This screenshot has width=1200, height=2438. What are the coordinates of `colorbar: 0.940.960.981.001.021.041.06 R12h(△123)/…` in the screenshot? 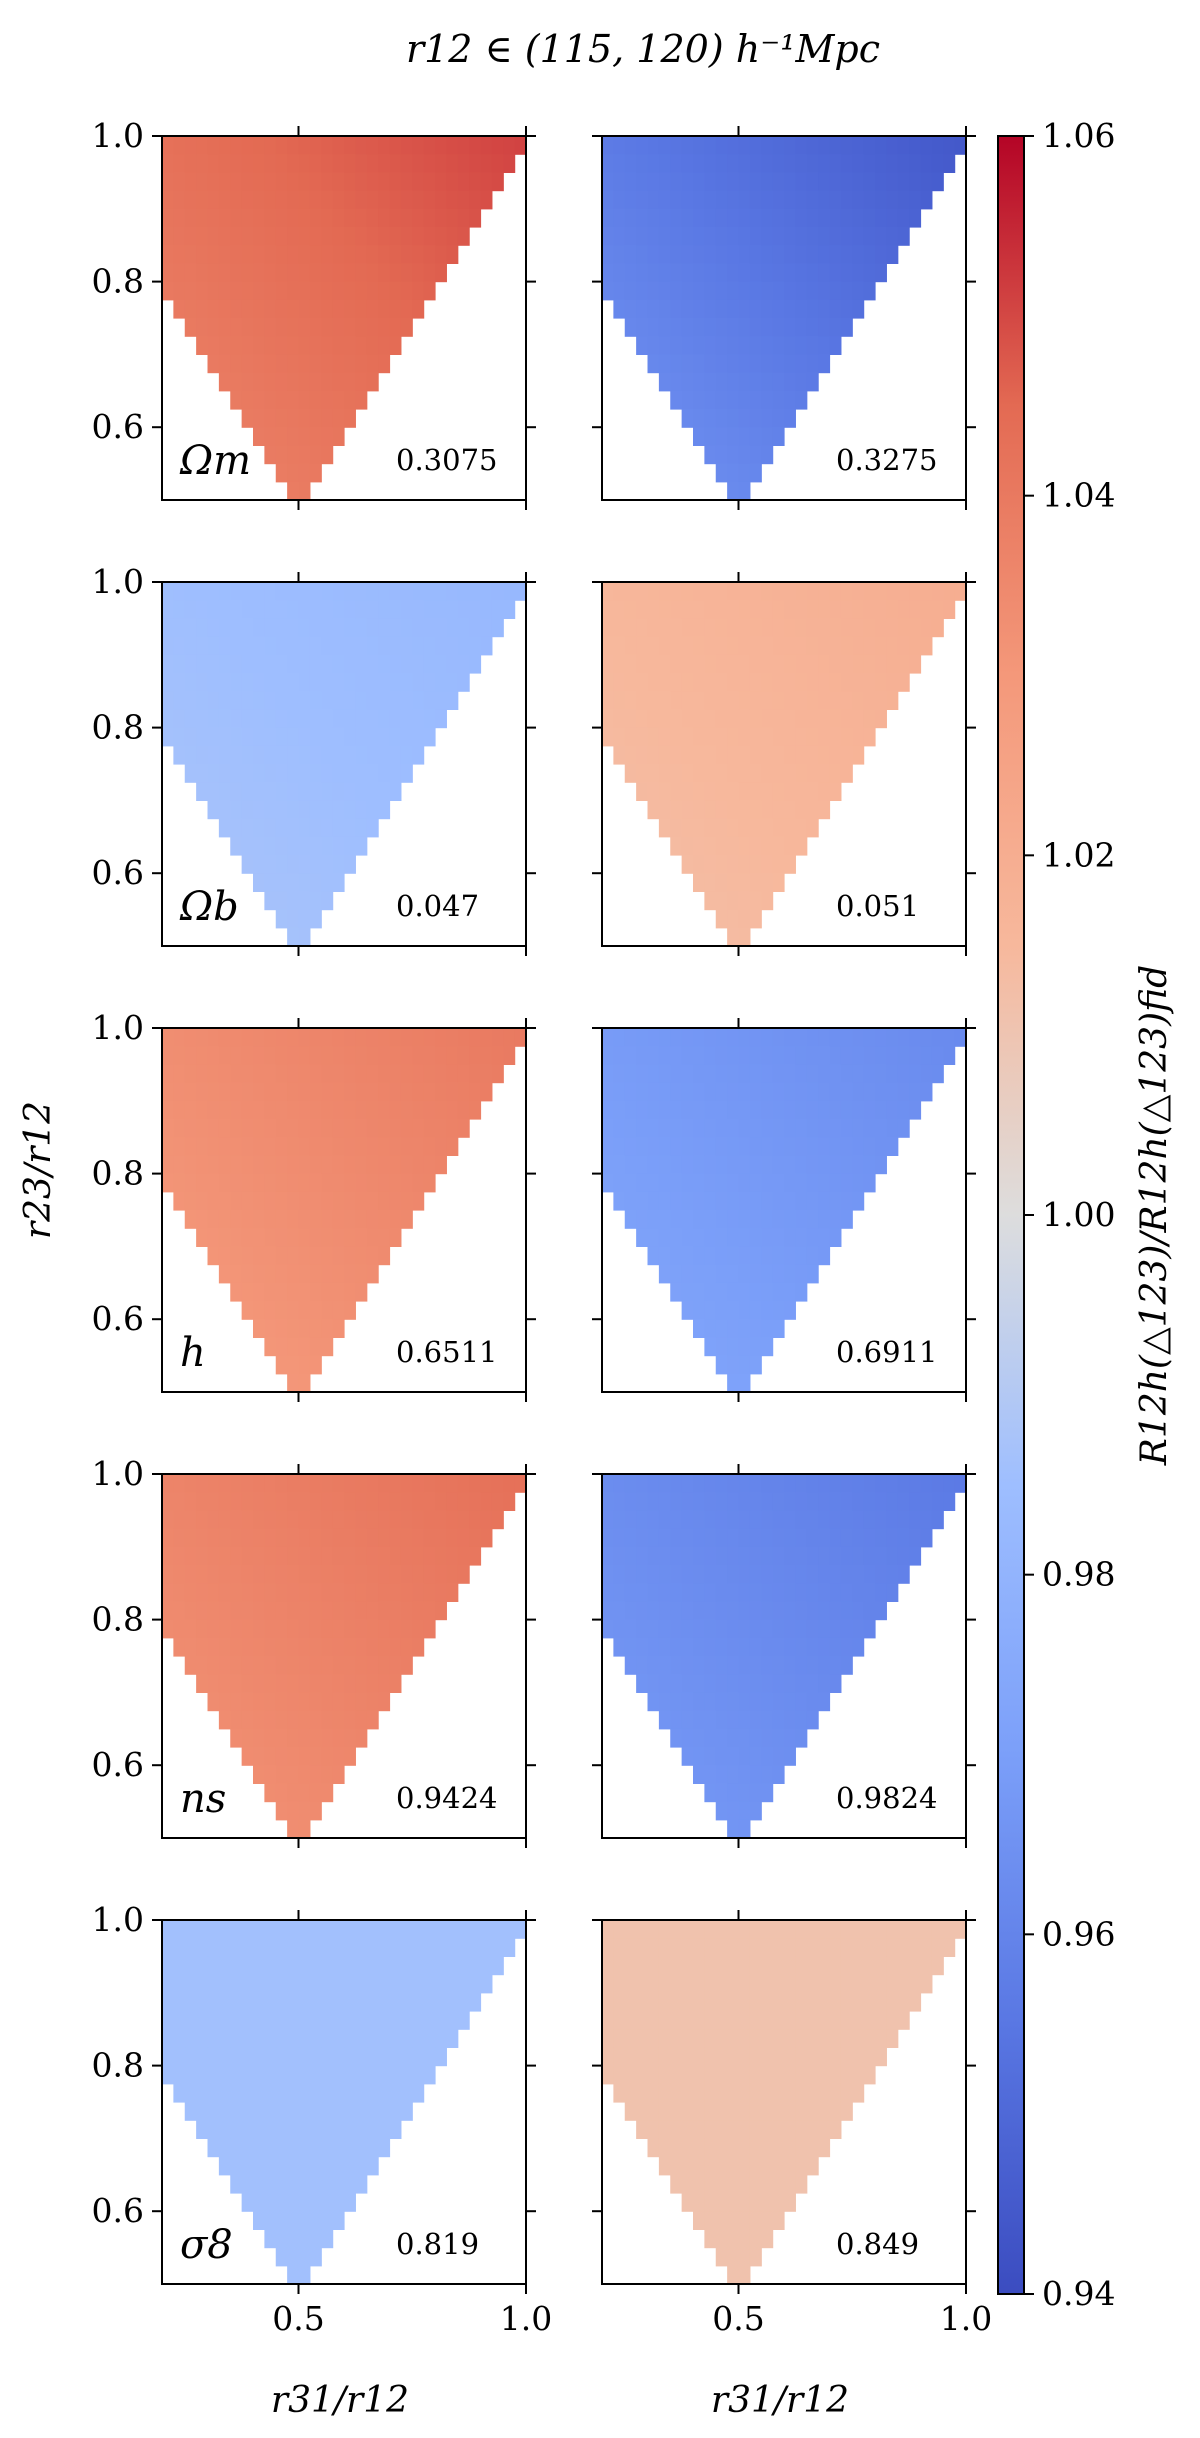 It's located at (1086, 1214).